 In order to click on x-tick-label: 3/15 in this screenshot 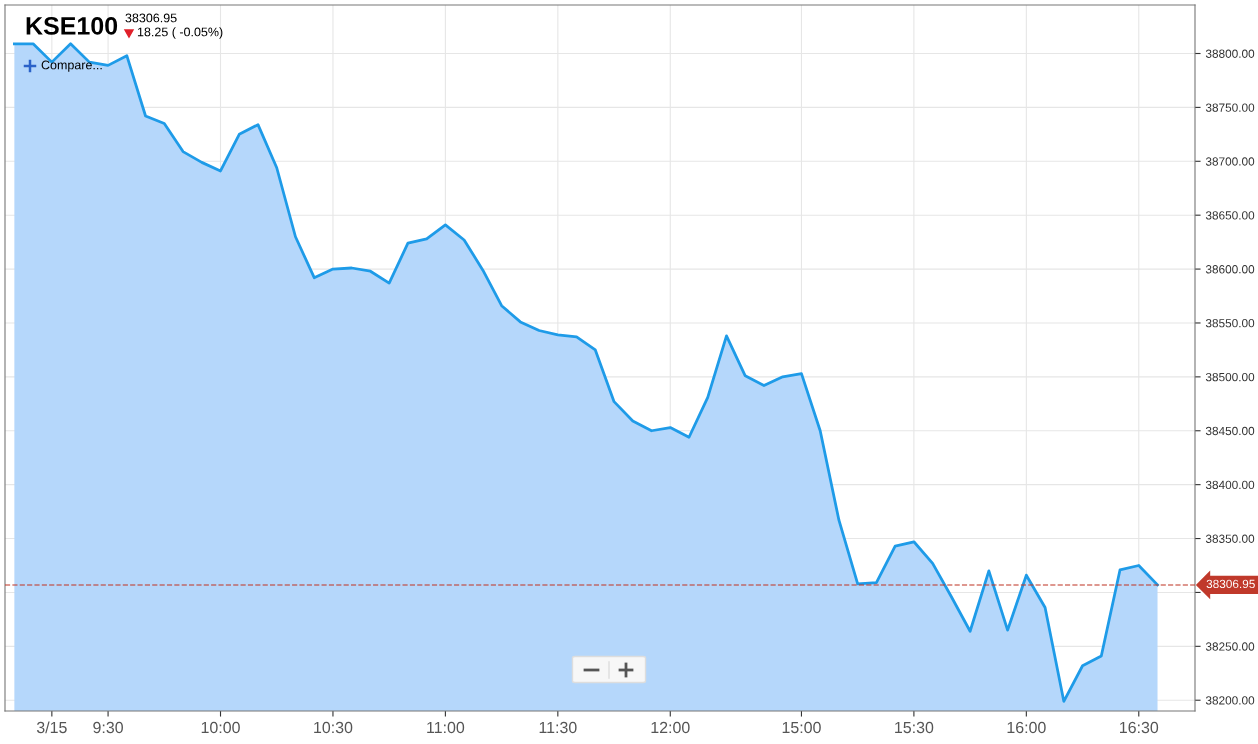, I will do `click(51, 727)`.